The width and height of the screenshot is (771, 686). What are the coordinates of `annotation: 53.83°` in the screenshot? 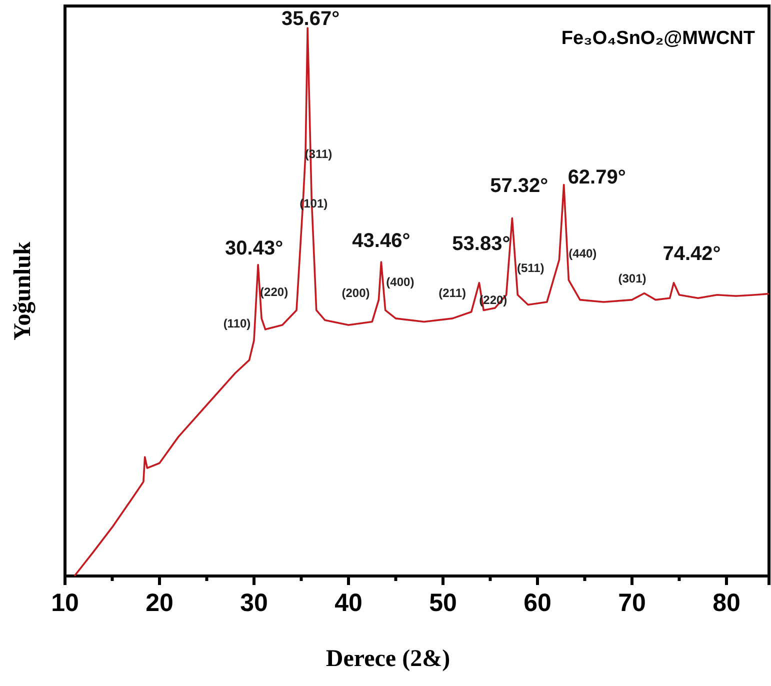 It's located at (481, 243).